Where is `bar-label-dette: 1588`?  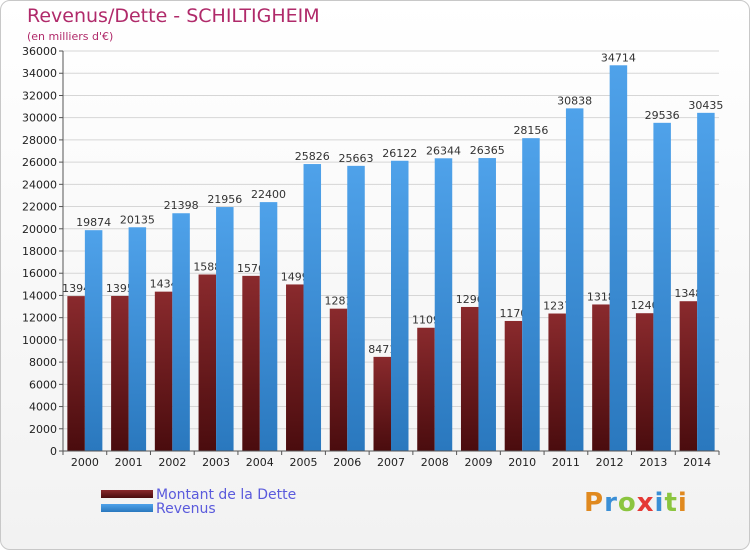 bar-label-dette: 1588 is located at coordinates (207, 266).